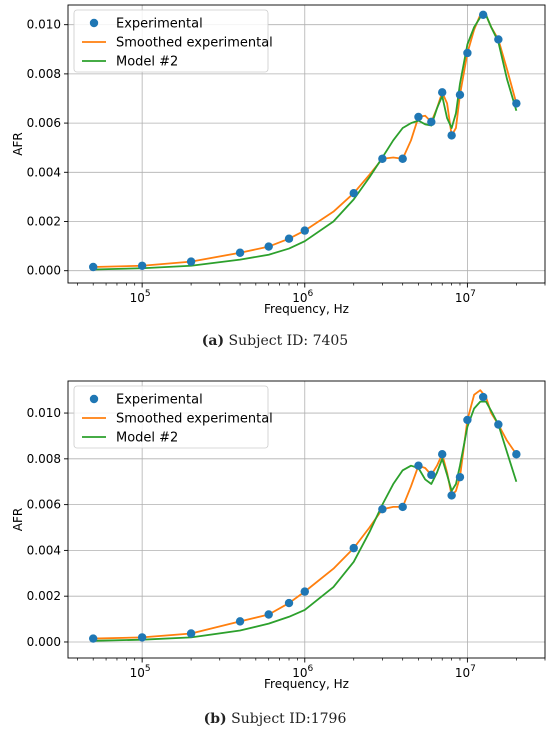  I want to click on caption-label: (a), so click(213, 341).